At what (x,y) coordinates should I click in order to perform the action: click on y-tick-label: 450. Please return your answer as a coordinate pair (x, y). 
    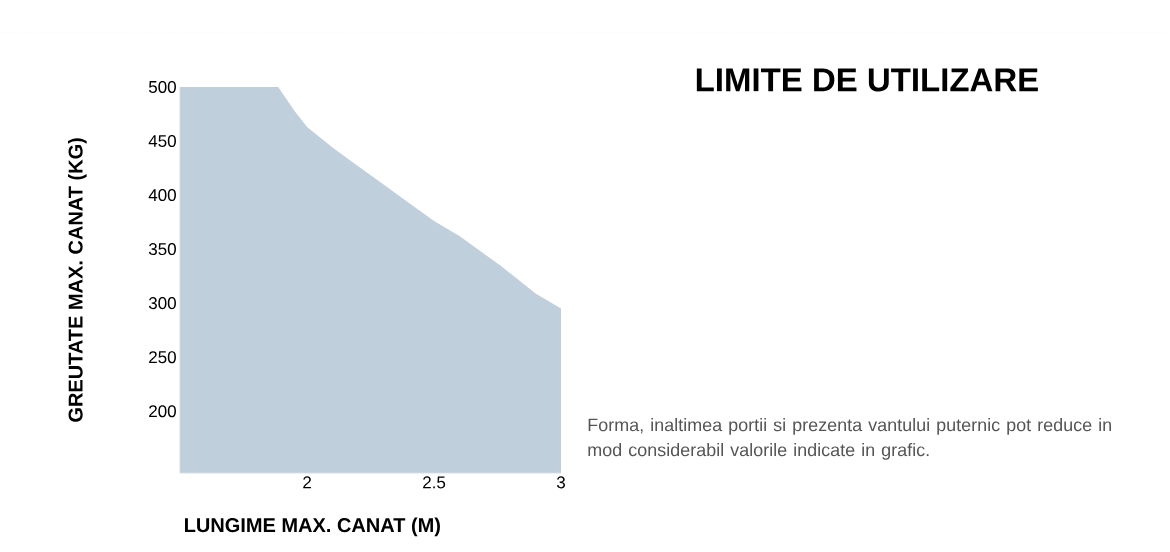
    Looking at the image, I should click on (162, 141).